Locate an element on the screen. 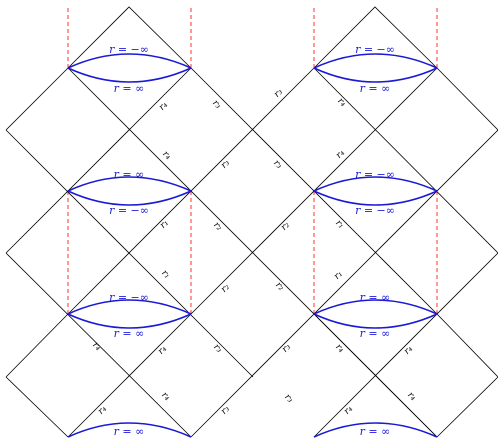  label-mid-left-upper: r = ∞ is located at coordinates (129, 174).